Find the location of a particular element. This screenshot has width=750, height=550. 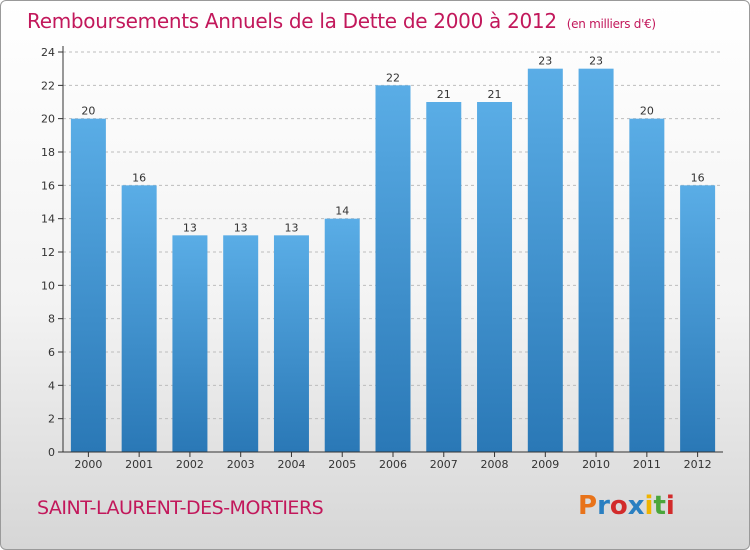

x-tick-label: 2011 is located at coordinates (647, 464).